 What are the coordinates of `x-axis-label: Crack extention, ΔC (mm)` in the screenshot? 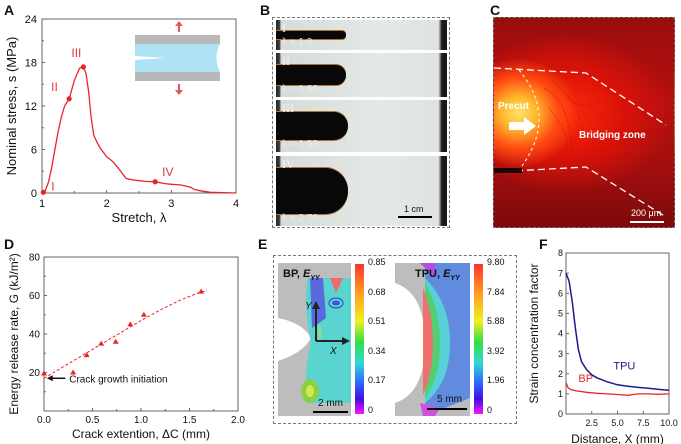 It's located at (141, 434).